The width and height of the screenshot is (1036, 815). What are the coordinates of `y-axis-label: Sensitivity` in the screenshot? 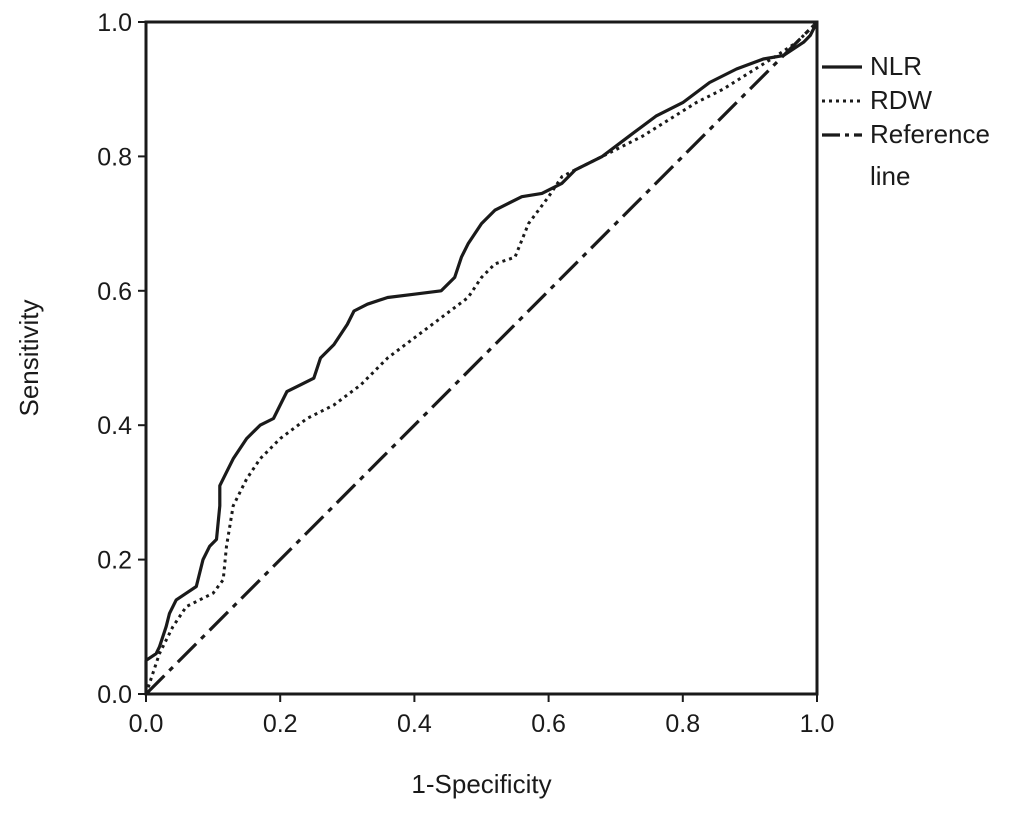 It's located at (29, 357).